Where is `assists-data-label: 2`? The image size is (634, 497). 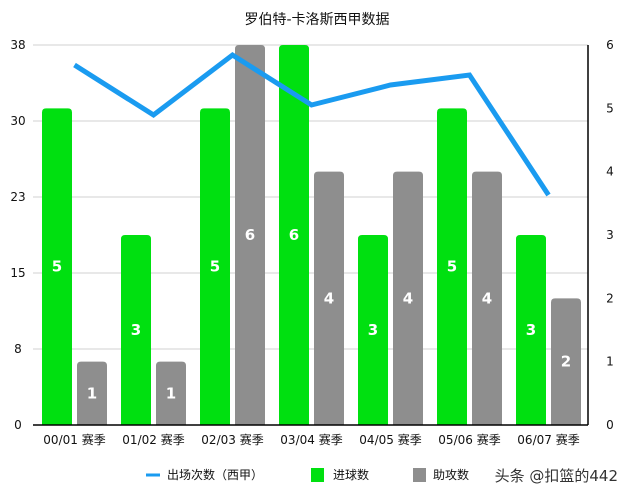
assists-data-label: 2 is located at coordinates (566, 362).